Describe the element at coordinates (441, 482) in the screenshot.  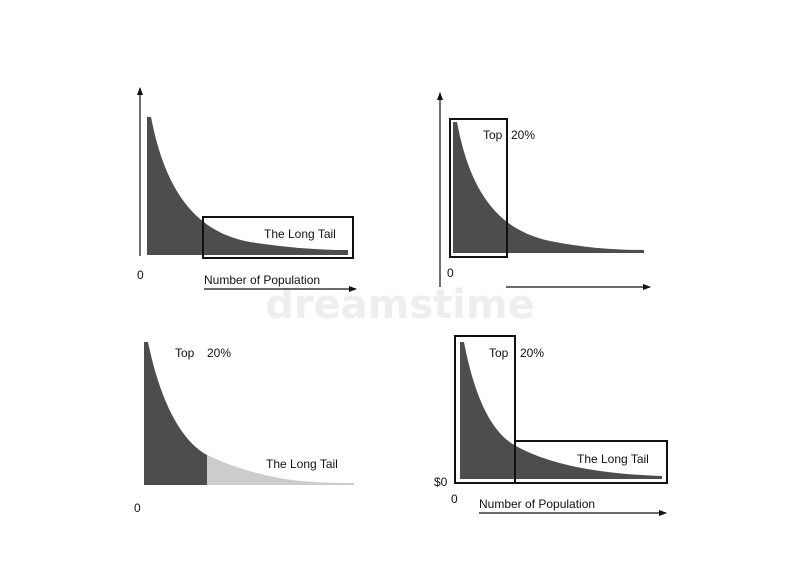
I see `y-origin-label: $0` at that location.